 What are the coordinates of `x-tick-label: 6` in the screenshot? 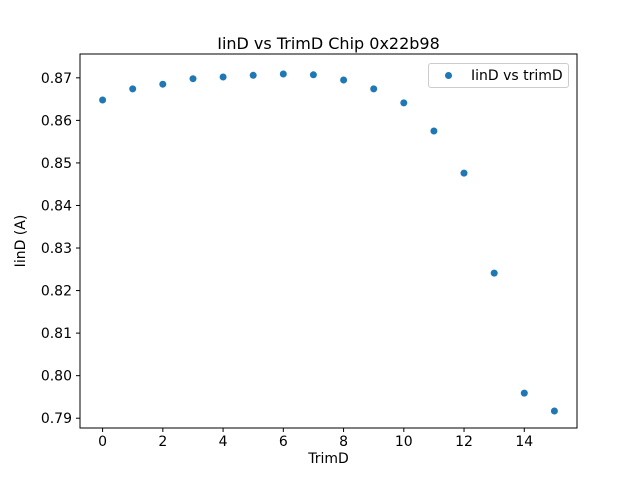 It's located at (283, 442).